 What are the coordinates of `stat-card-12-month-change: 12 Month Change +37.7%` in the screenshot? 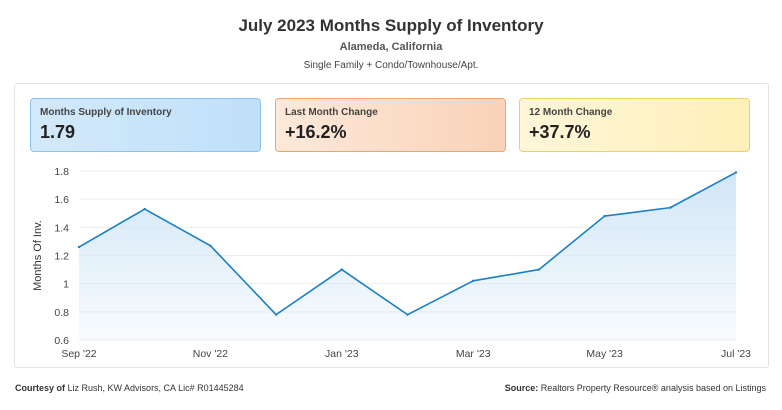 It's located at (634, 125).